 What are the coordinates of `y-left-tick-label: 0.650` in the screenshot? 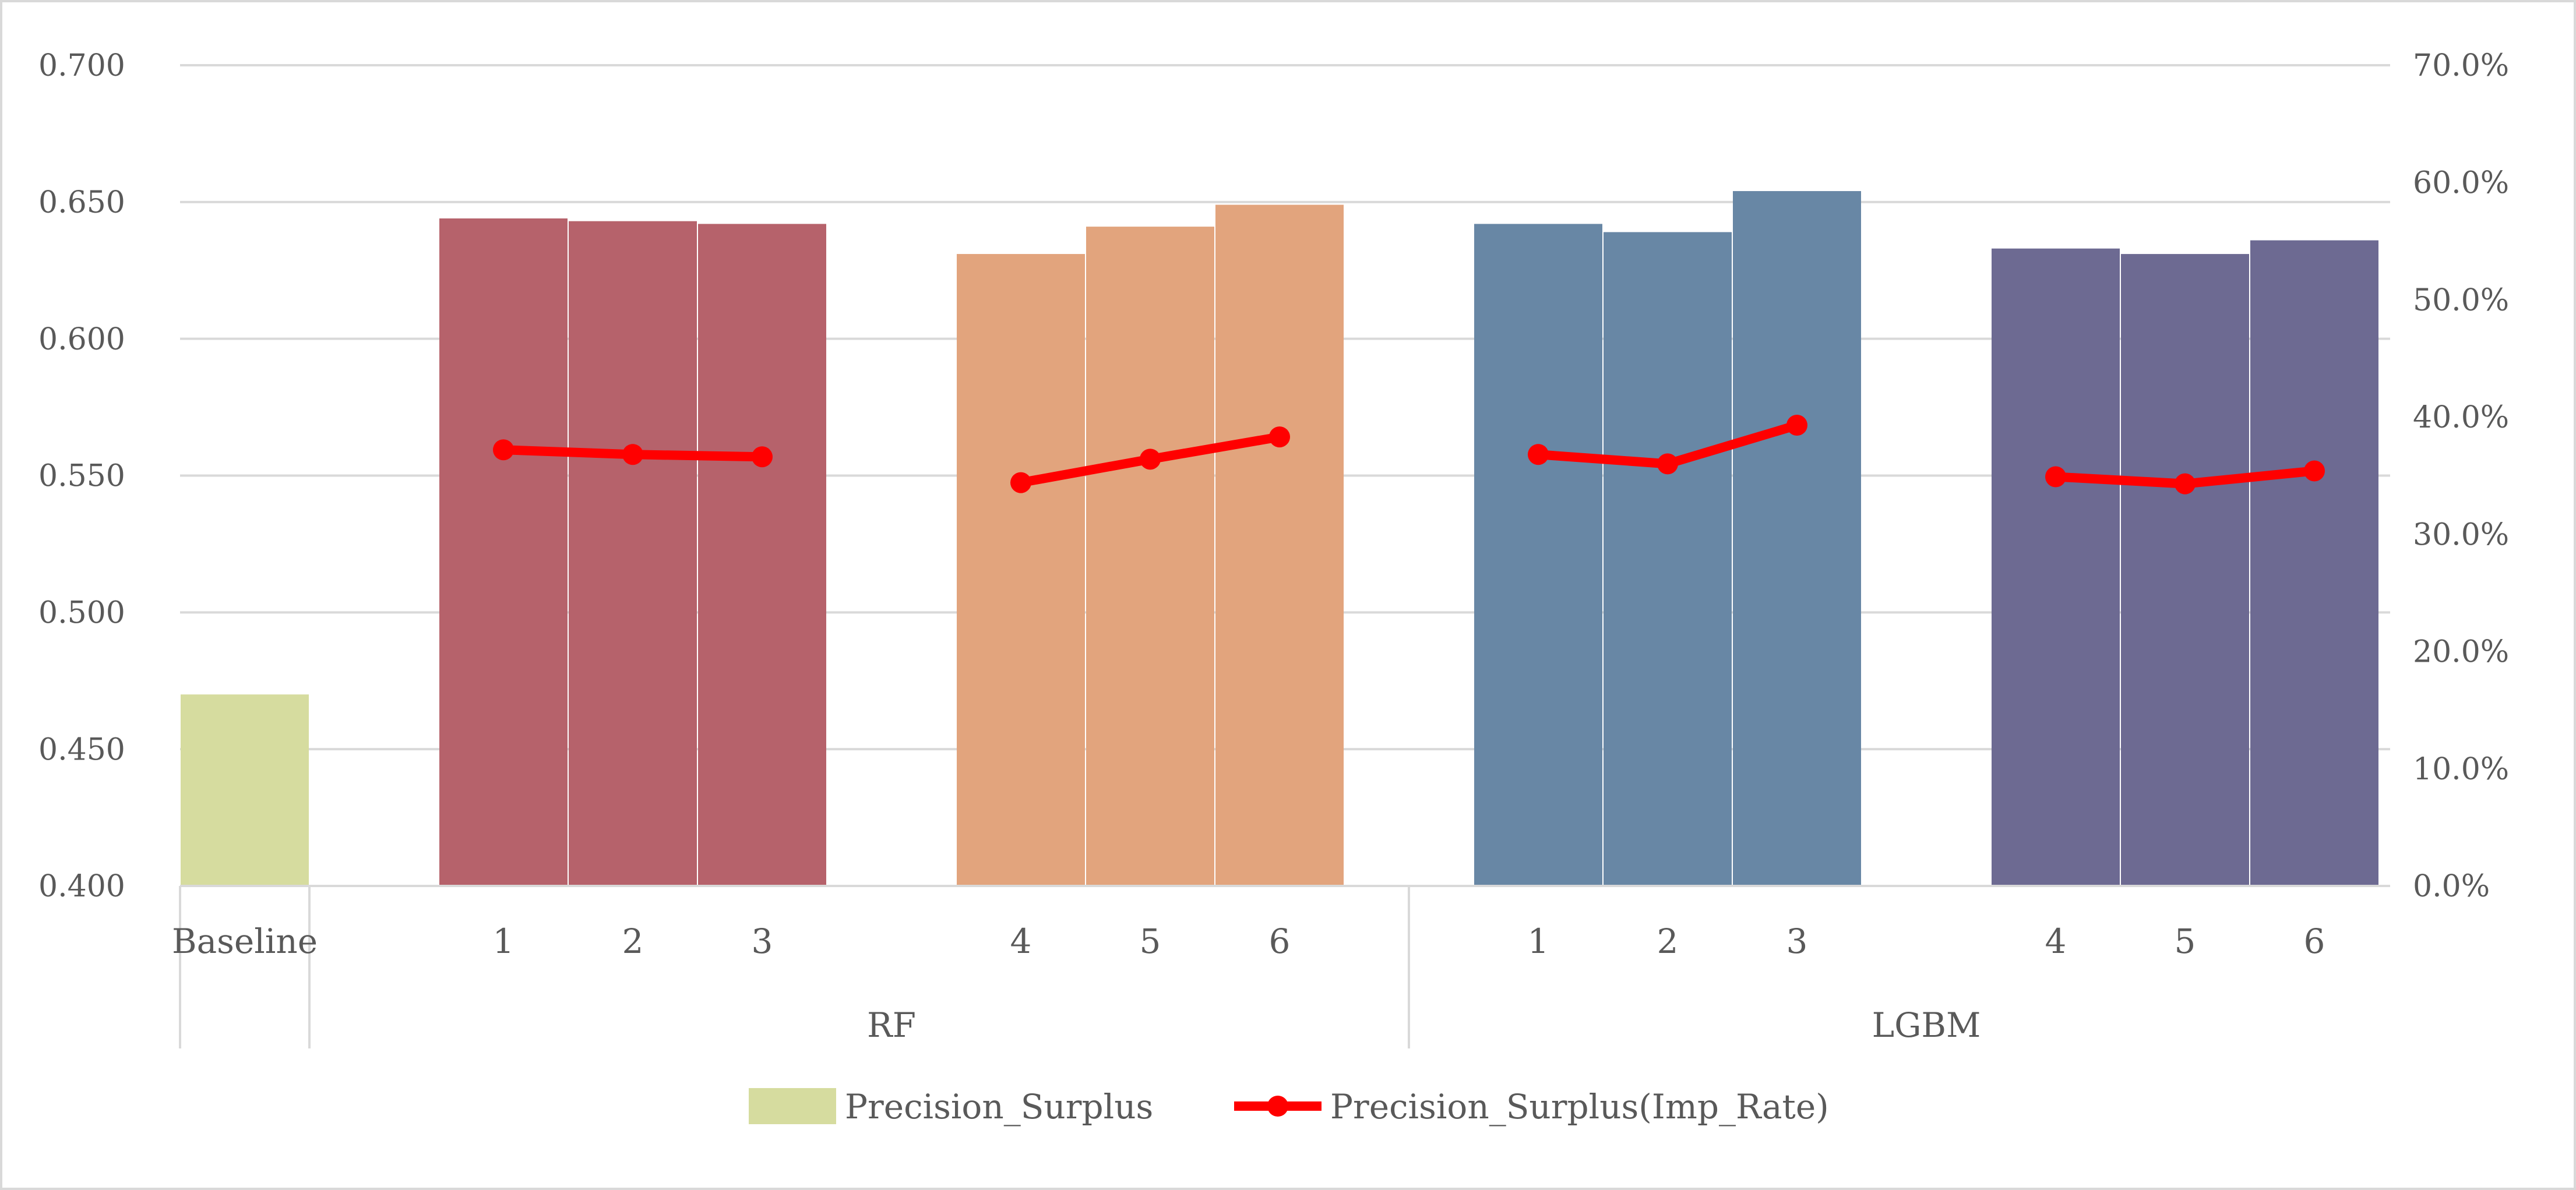 It's located at (82, 203).